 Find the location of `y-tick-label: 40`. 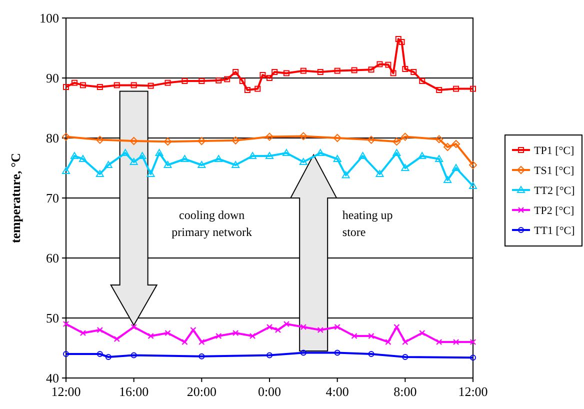

y-tick-label: 40 is located at coordinates (52, 378).